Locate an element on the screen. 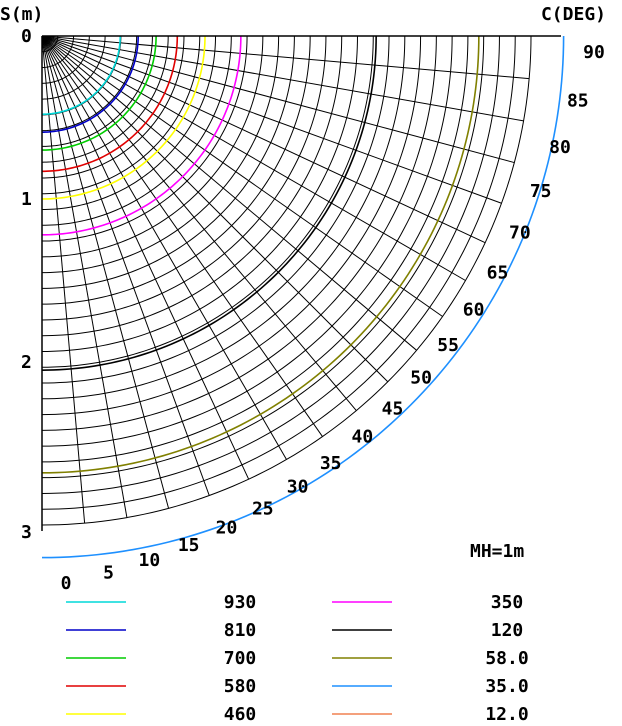  angle-tick-label: 10 is located at coordinates (150, 560).